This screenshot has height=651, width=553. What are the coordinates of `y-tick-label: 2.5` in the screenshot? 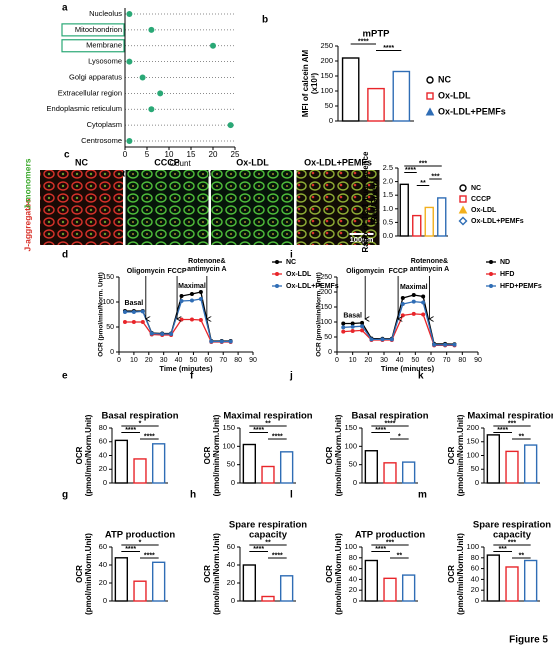 It's located at (388, 167).